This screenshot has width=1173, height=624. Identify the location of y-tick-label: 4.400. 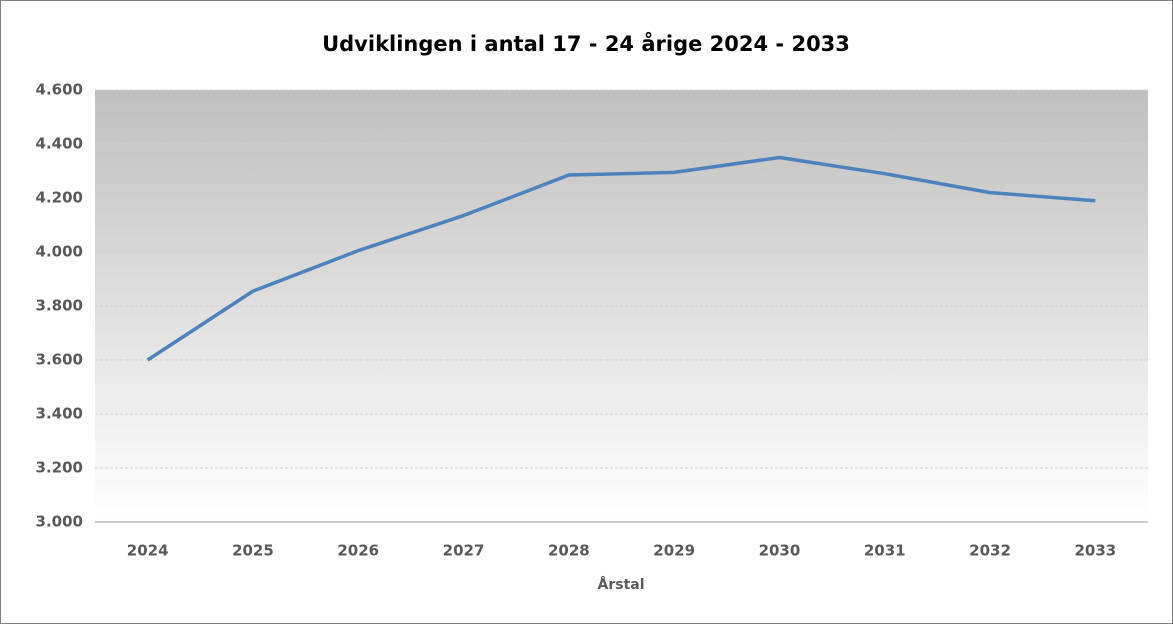
(59, 144).